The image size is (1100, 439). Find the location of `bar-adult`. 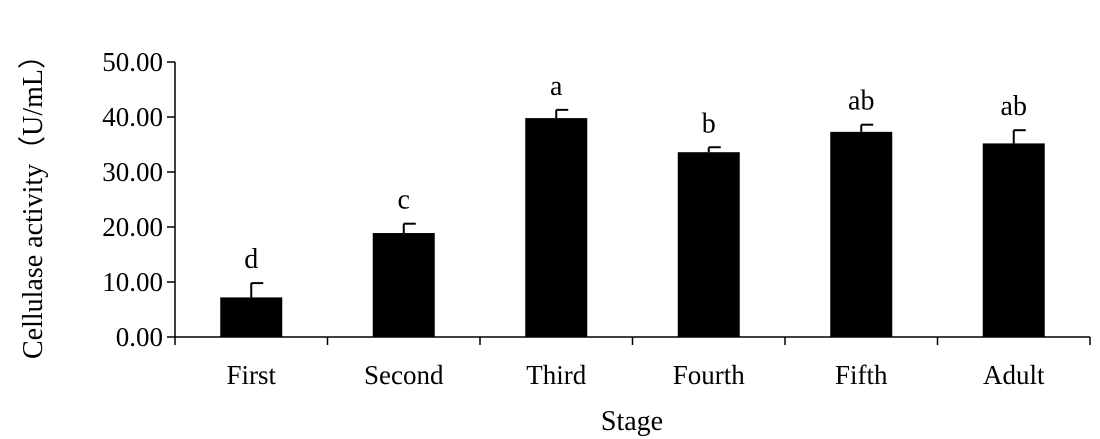

bar-adult is located at coordinates (1013, 240).